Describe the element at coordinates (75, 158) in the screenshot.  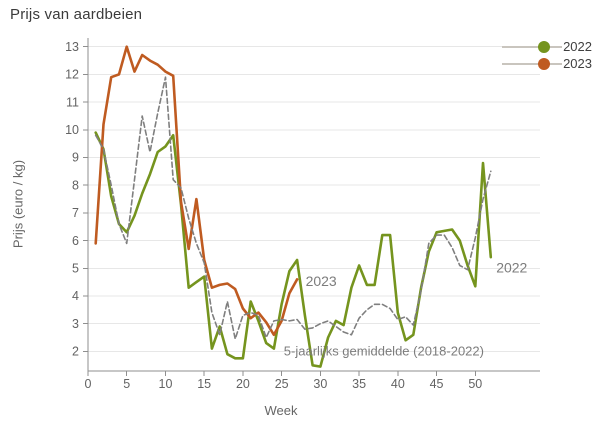
I see `y-tick-label: 9` at that location.